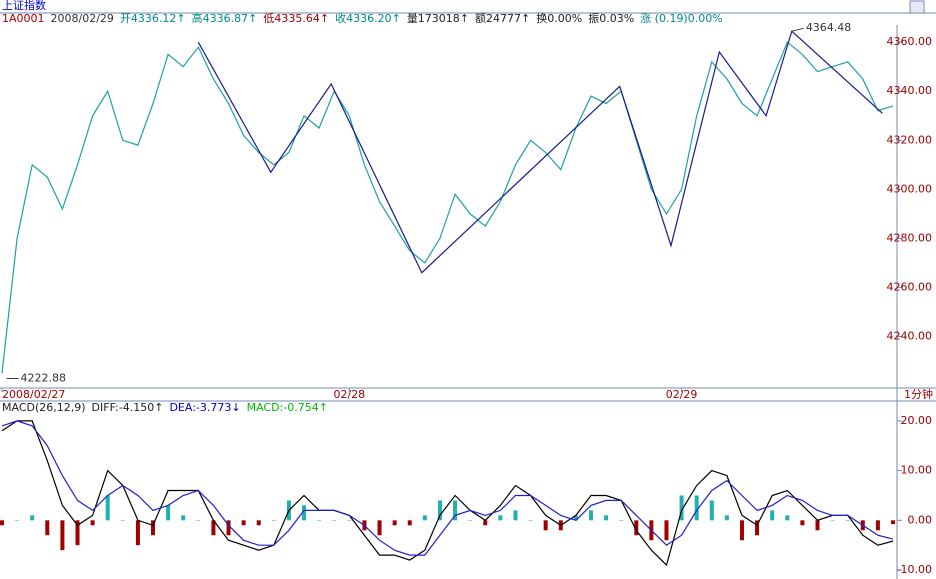  What do you see at coordinates (917, 420) in the screenshot?
I see `y-tick-label: 20.00` at bounding box center [917, 420].